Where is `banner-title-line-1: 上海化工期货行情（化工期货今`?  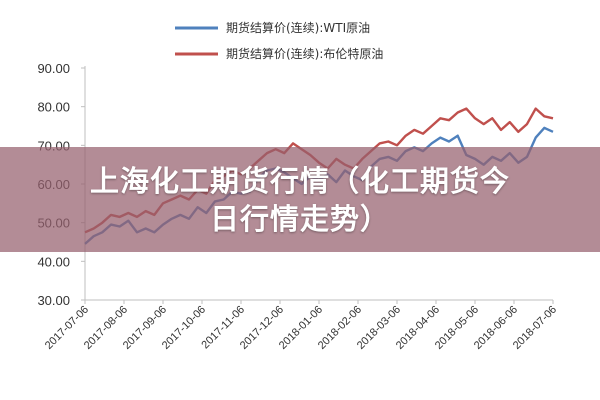
banner-title-line-1: 上海化工期货行情（化工期货今 is located at coordinates (299, 180).